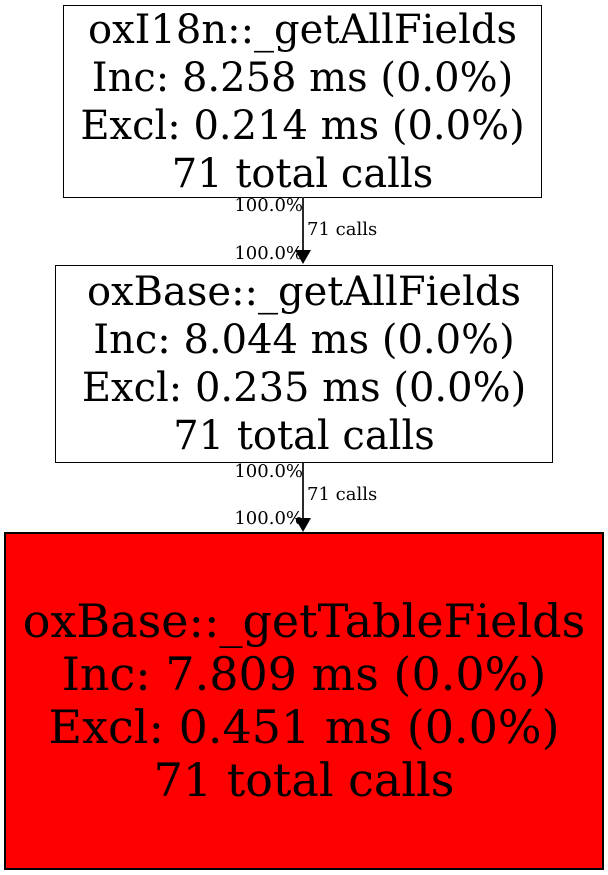 Image resolution: width=608 pixels, height=875 pixels. Describe the element at coordinates (304, 340) in the screenshot. I see `node-inclusive-time: Inc: 8.044 ms (0.0%)` at that location.